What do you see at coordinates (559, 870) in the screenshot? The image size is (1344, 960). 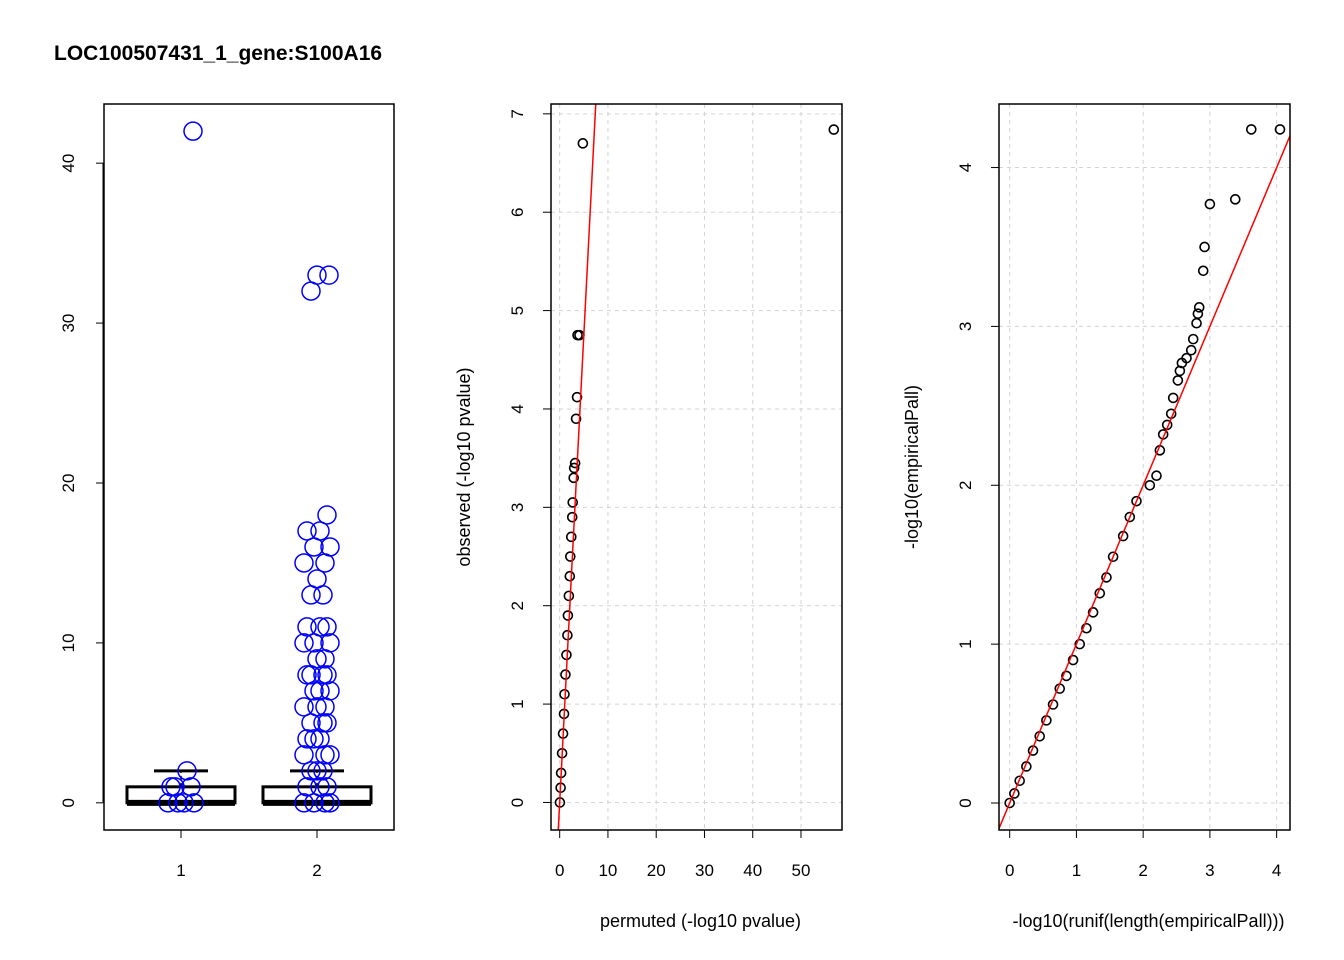 I see `x-tick-label: 0` at bounding box center [559, 870].